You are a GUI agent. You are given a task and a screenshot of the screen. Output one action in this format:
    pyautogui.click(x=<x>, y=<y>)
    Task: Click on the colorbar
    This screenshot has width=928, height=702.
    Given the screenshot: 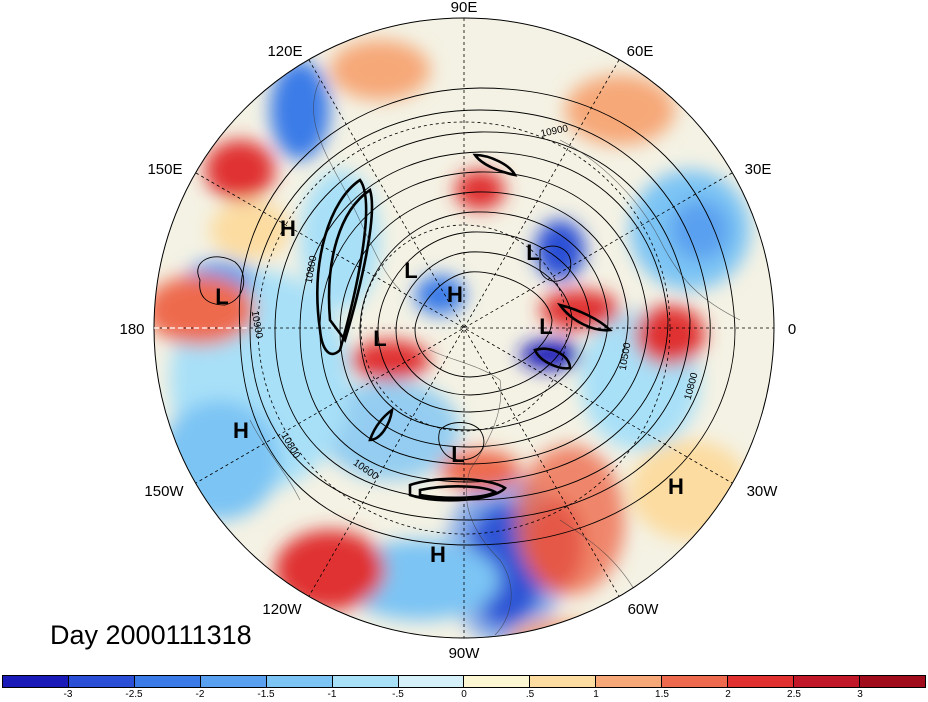 What is the action you would take?
    pyautogui.click(x=464, y=681)
    